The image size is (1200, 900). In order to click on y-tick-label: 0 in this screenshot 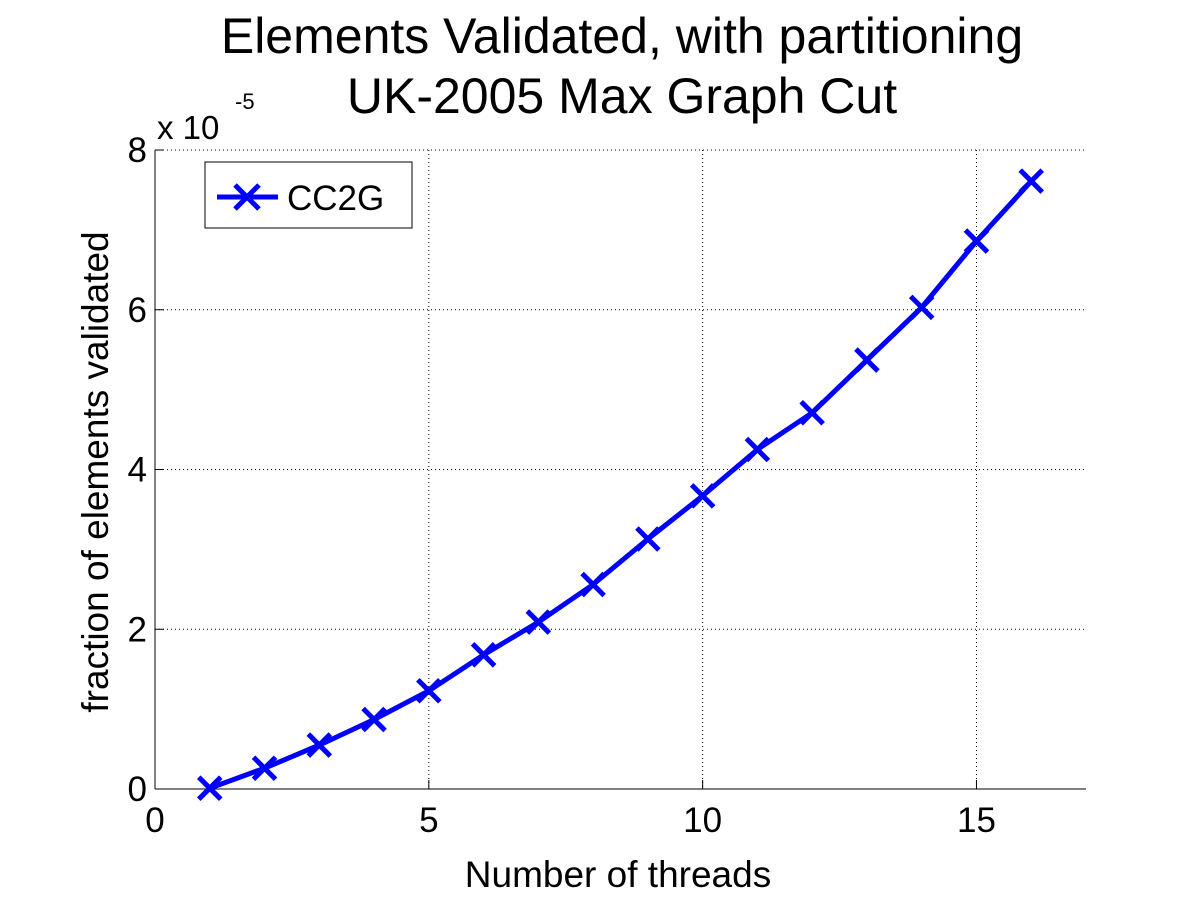, I will do `click(137, 789)`.